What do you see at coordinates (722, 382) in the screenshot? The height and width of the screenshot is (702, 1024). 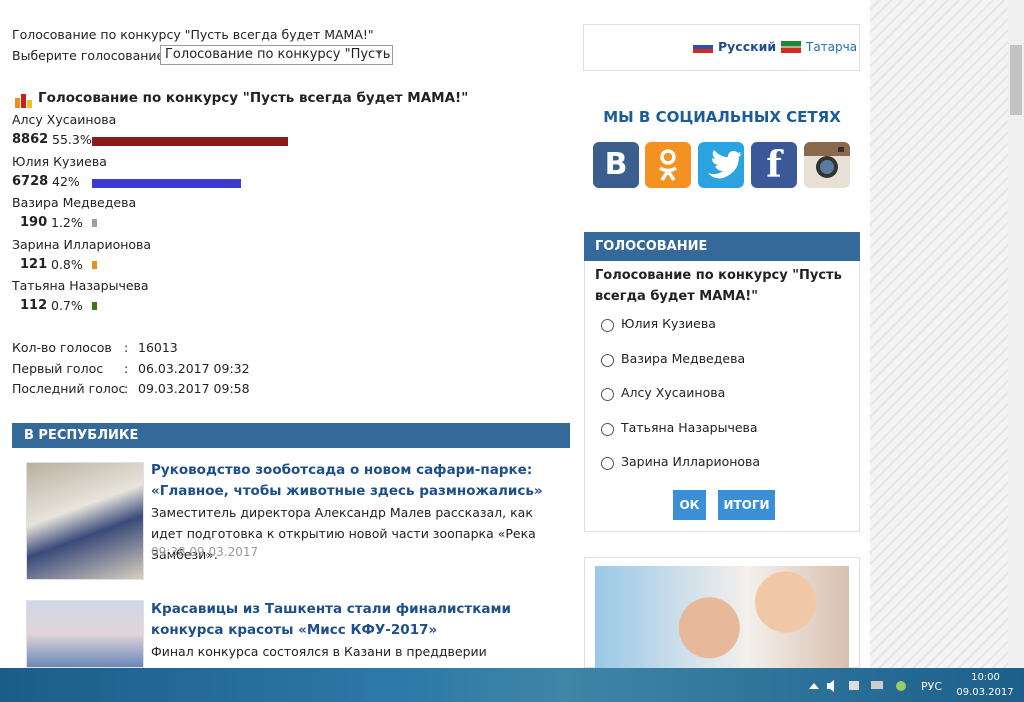 I see `vote-widget` at bounding box center [722, 382].